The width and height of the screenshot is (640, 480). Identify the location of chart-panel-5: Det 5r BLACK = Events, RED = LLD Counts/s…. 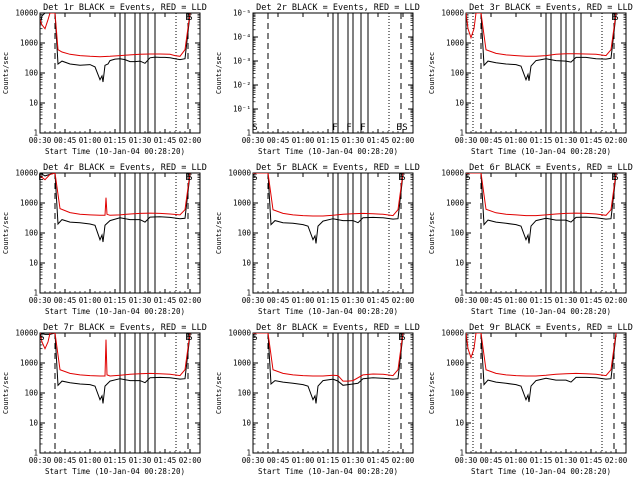
(319, 240).